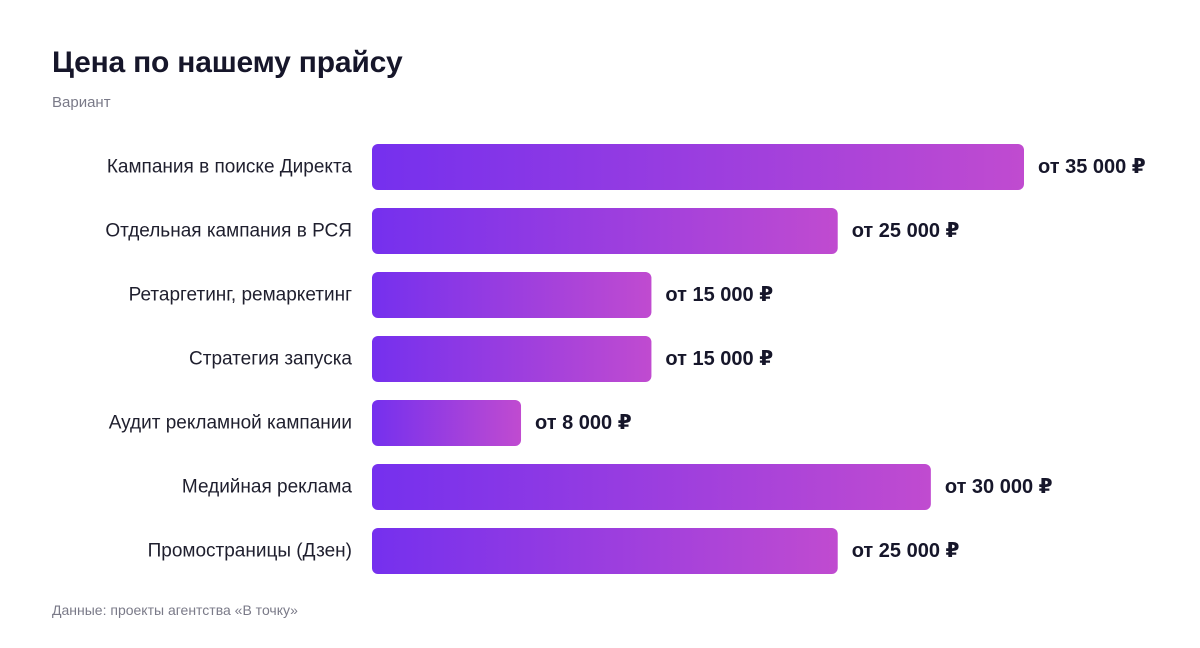 The height and width of the screenshot is (648, 1200). Describe the element at coordinates (230, 167) in the screenshot. I see `category-label: Кампания в поиске Директа` at that location.